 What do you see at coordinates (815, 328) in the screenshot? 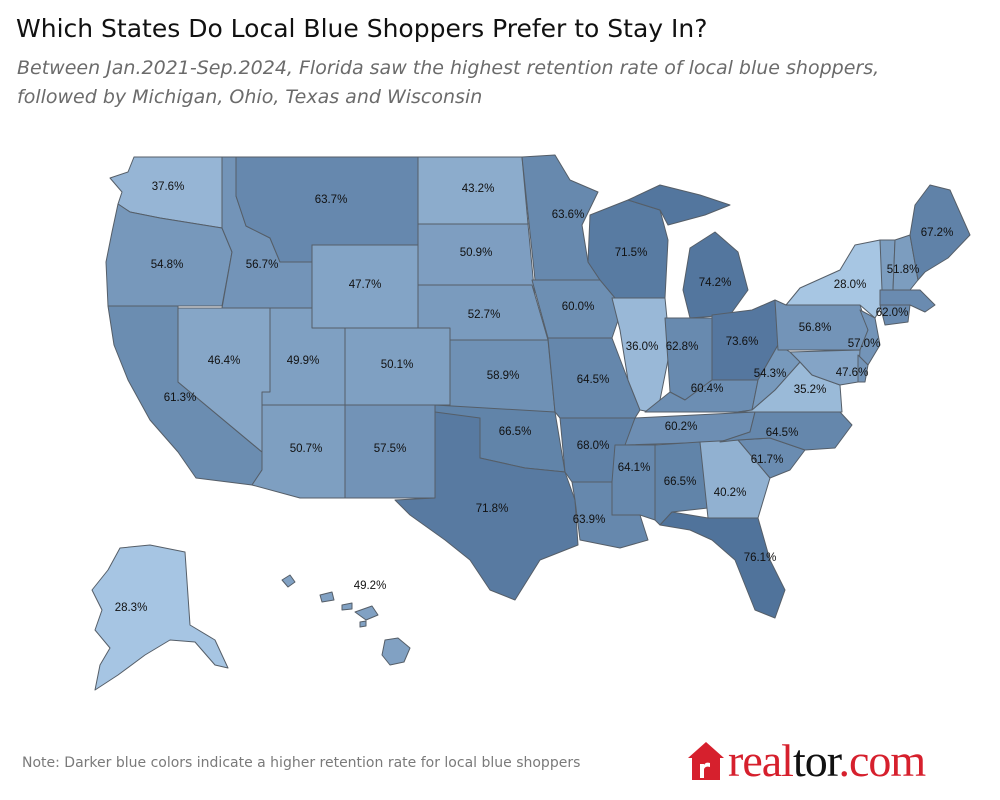
I see `state-label-pa: 56.8%` at bounding box center [815, 328].